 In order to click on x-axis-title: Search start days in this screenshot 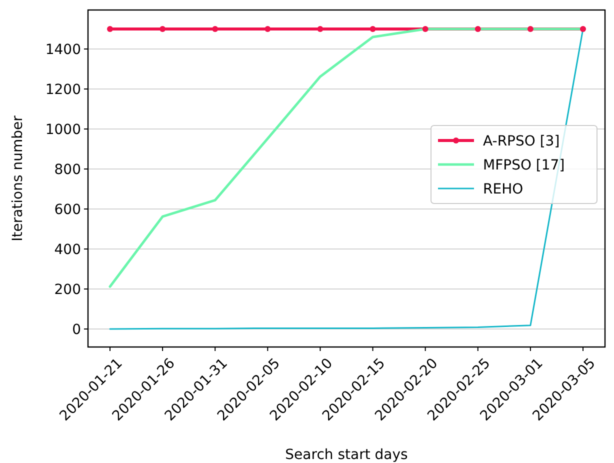, I will do `click(346, 455)`.